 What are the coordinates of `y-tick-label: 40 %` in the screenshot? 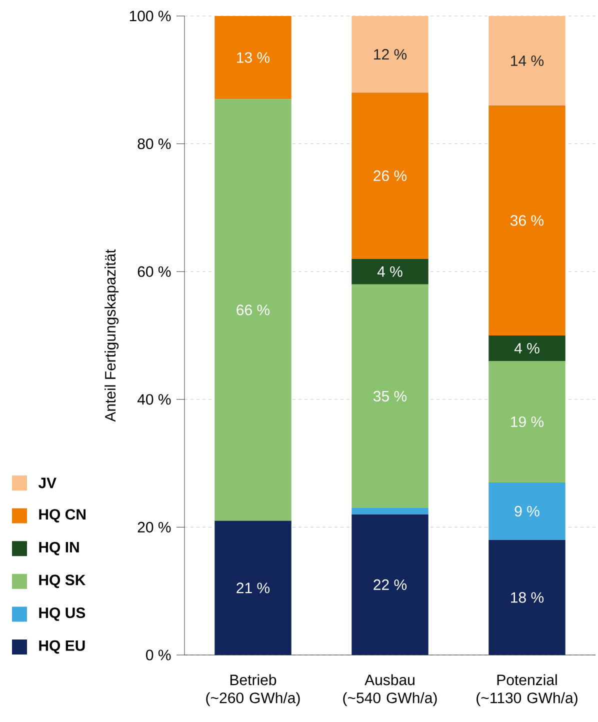 It's located at (154, 399).